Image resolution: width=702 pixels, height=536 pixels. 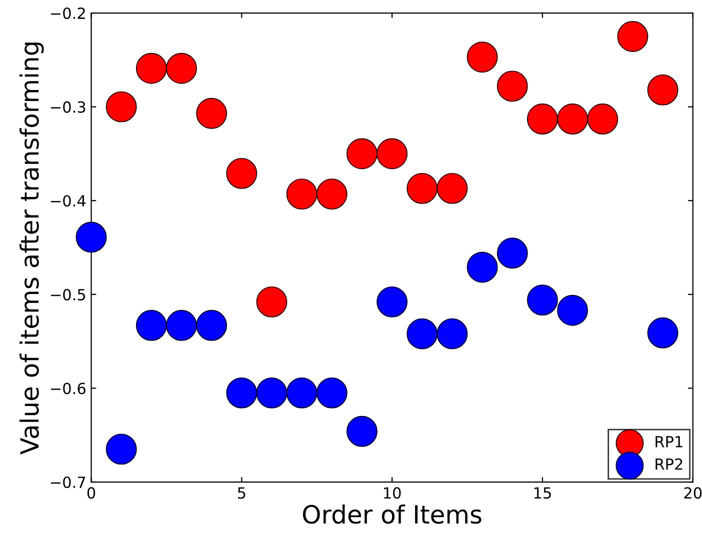 I want to click on legend-label: RP2, so click(x=669, y=464).